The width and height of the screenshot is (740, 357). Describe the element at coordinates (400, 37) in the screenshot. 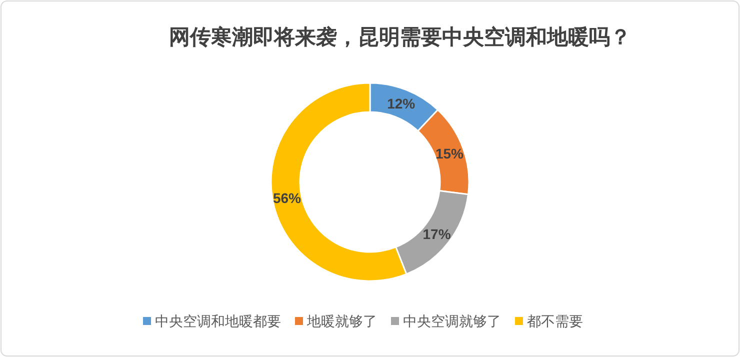

I see `chart-title: 网传寒潮即将来袭，昆明需要中央空调和地暖吗？` at that location.